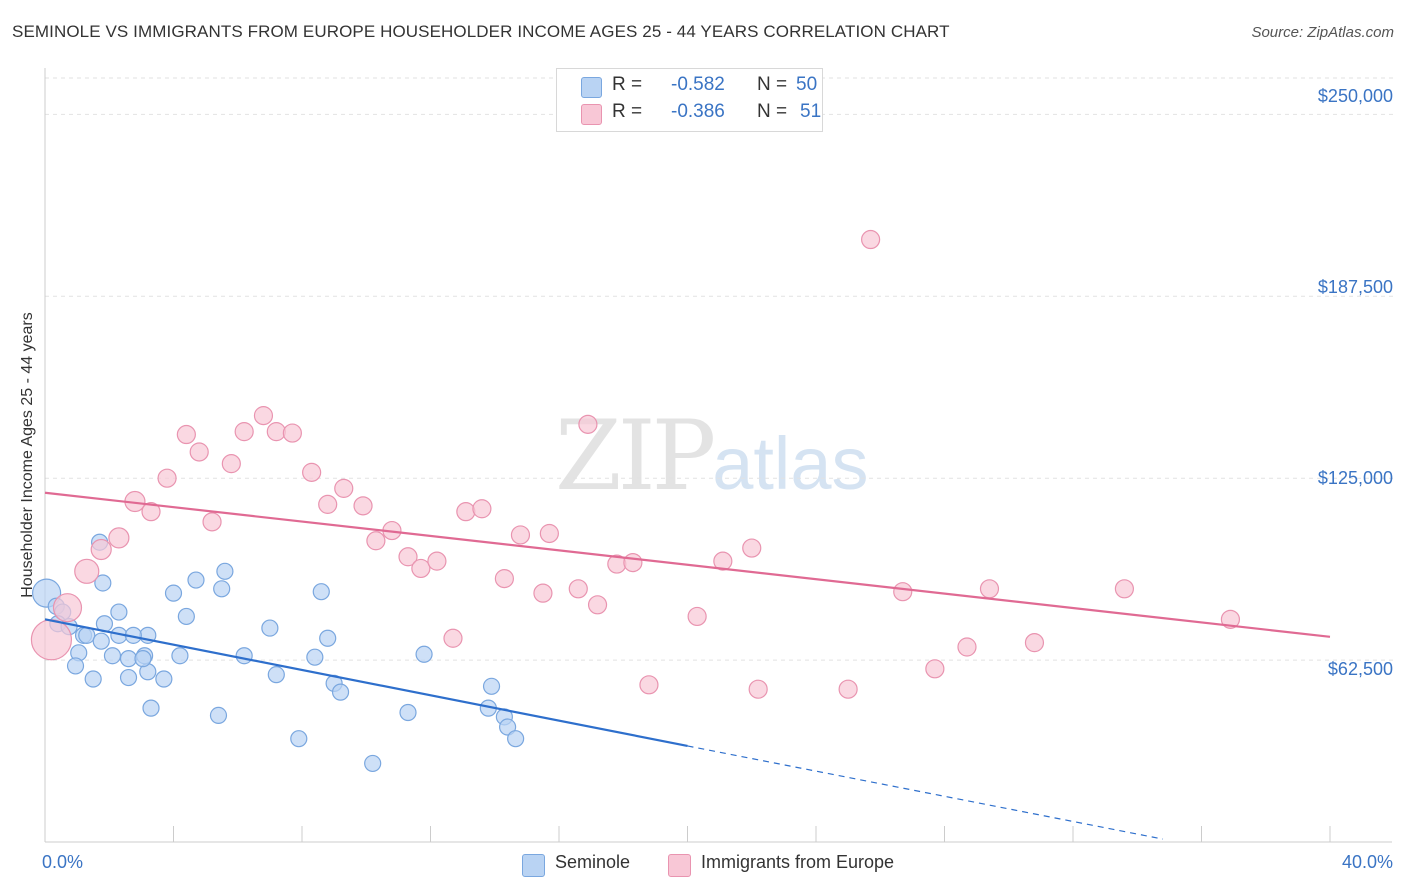  What do you see at coordinates (790, 463) in the screenshot?
I see `watermark-atlas: atlas` at bounding box center [790, 463].